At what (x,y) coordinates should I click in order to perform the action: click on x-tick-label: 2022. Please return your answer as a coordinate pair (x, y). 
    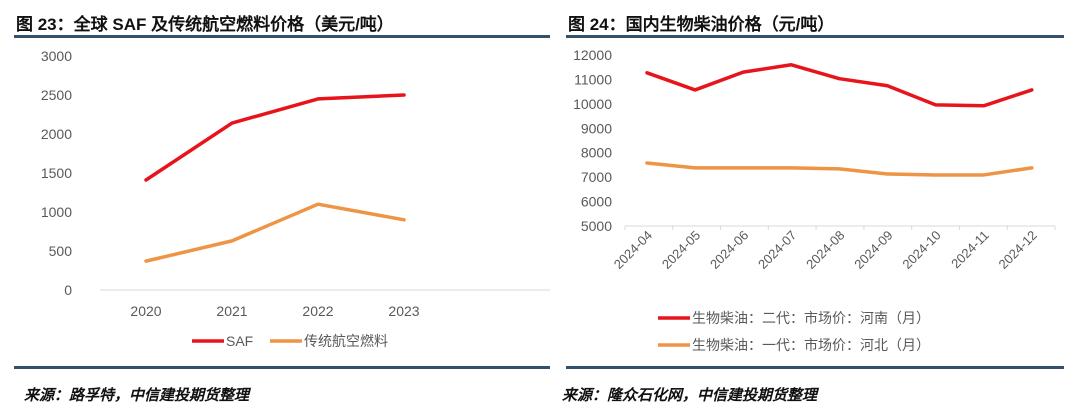
    Looking at the image, I should click on (317, 311).